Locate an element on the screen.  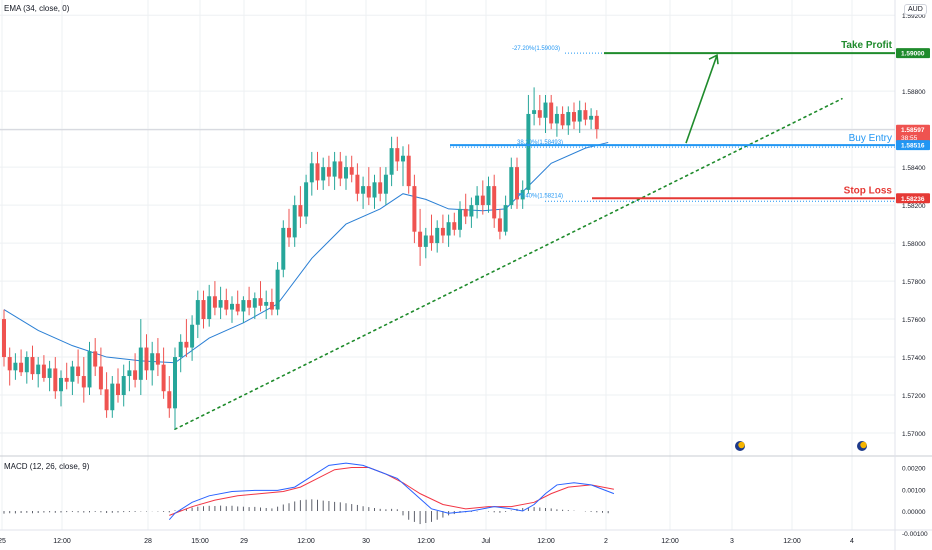
price-tick-label: 1.58800 is located at coordinates (914, 92).